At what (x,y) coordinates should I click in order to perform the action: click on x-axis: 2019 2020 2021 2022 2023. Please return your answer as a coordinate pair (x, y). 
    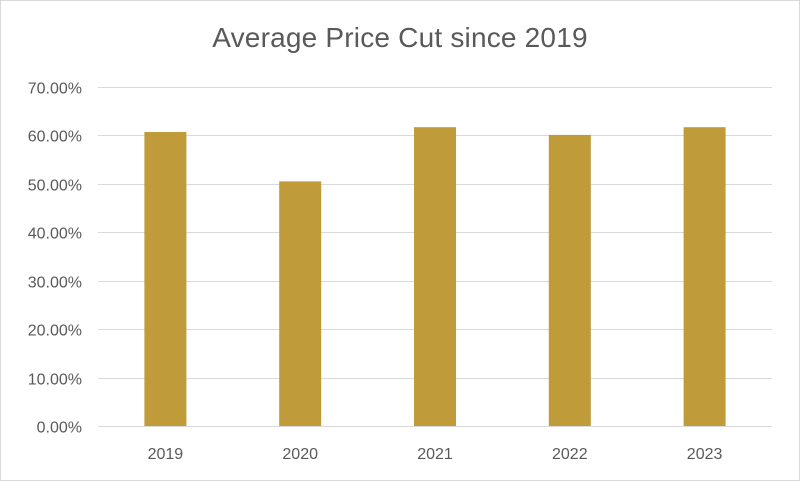
    Looking at the image, I should click on (435, 454).